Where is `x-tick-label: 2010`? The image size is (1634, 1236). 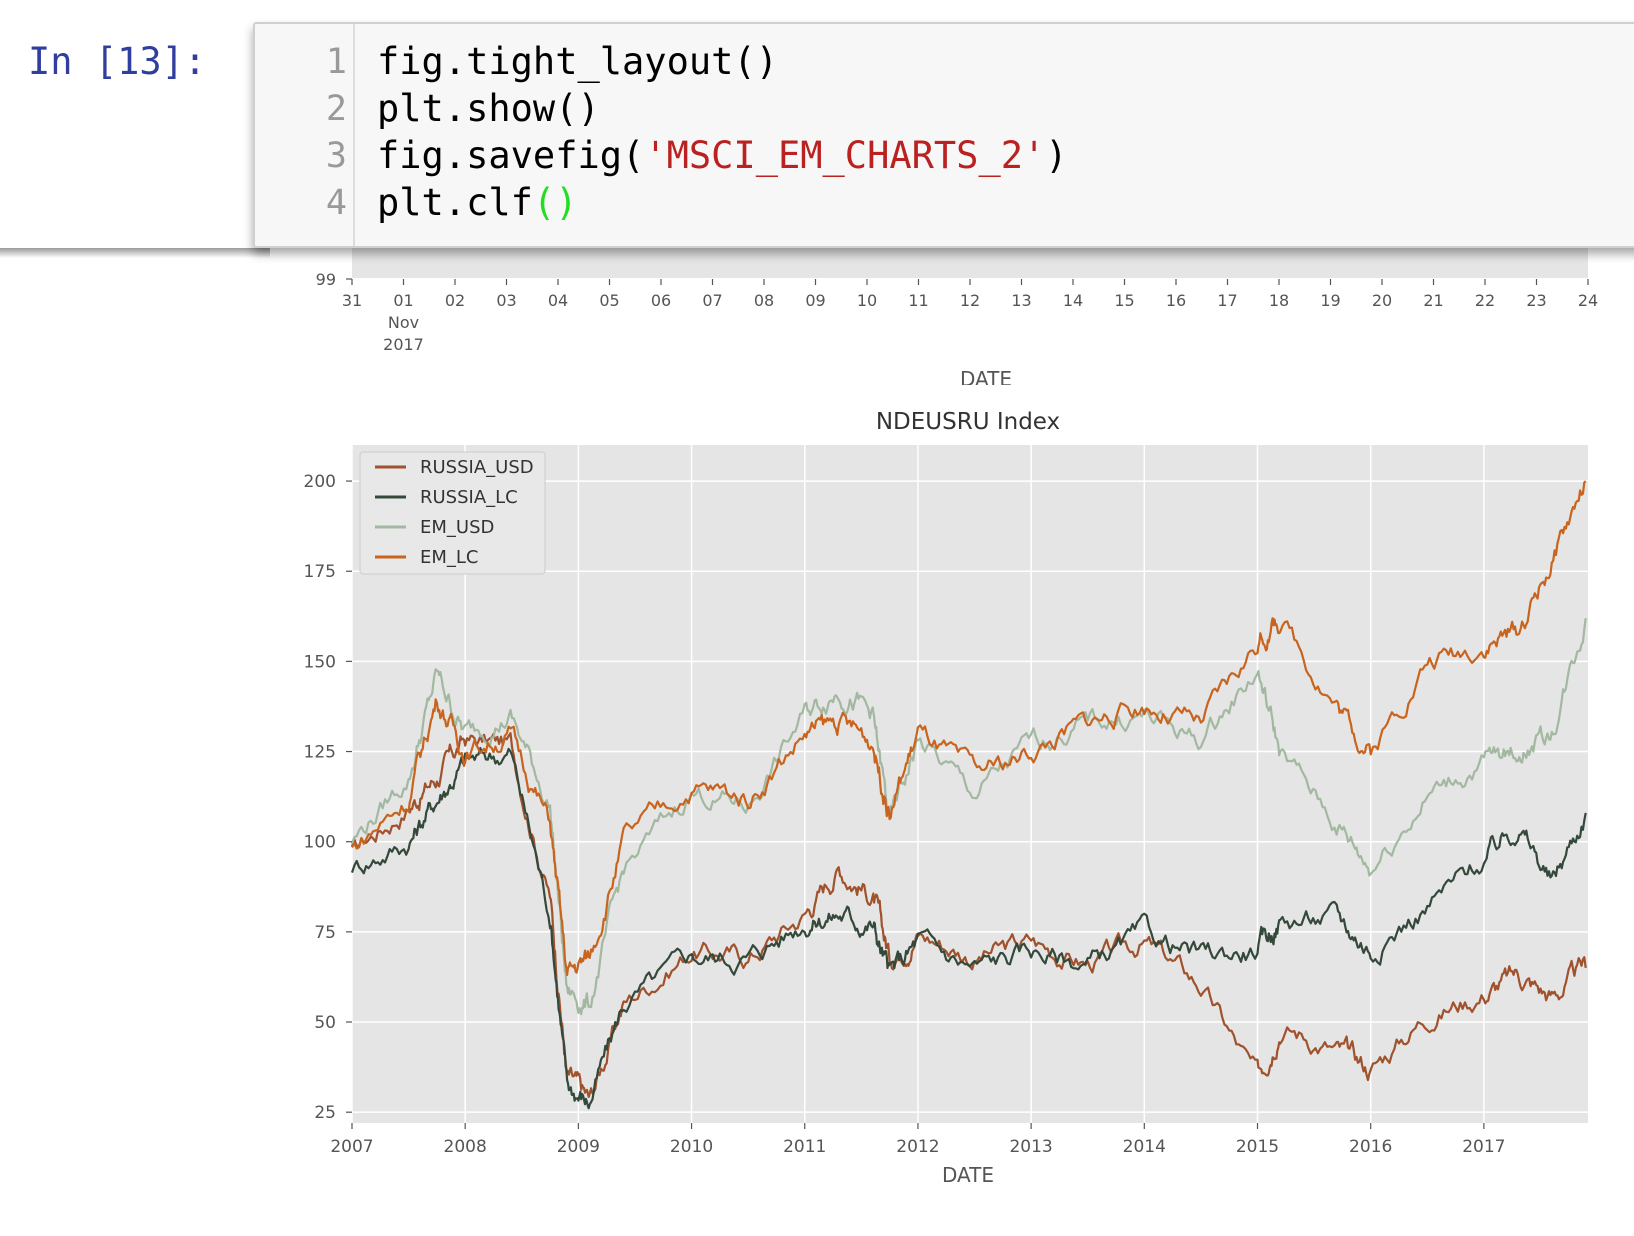 x-tick-label: 2010 is located at coordinates (691, 1147).